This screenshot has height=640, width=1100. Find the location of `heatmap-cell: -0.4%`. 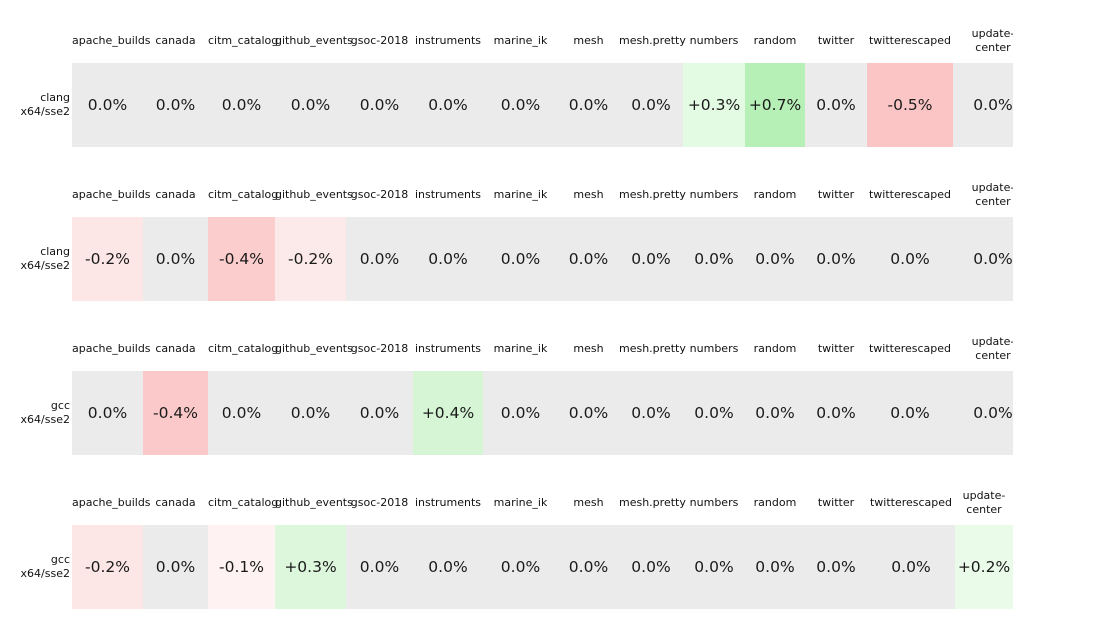

heatmap-cell: -0.4% is located at coordinates (241, 259).